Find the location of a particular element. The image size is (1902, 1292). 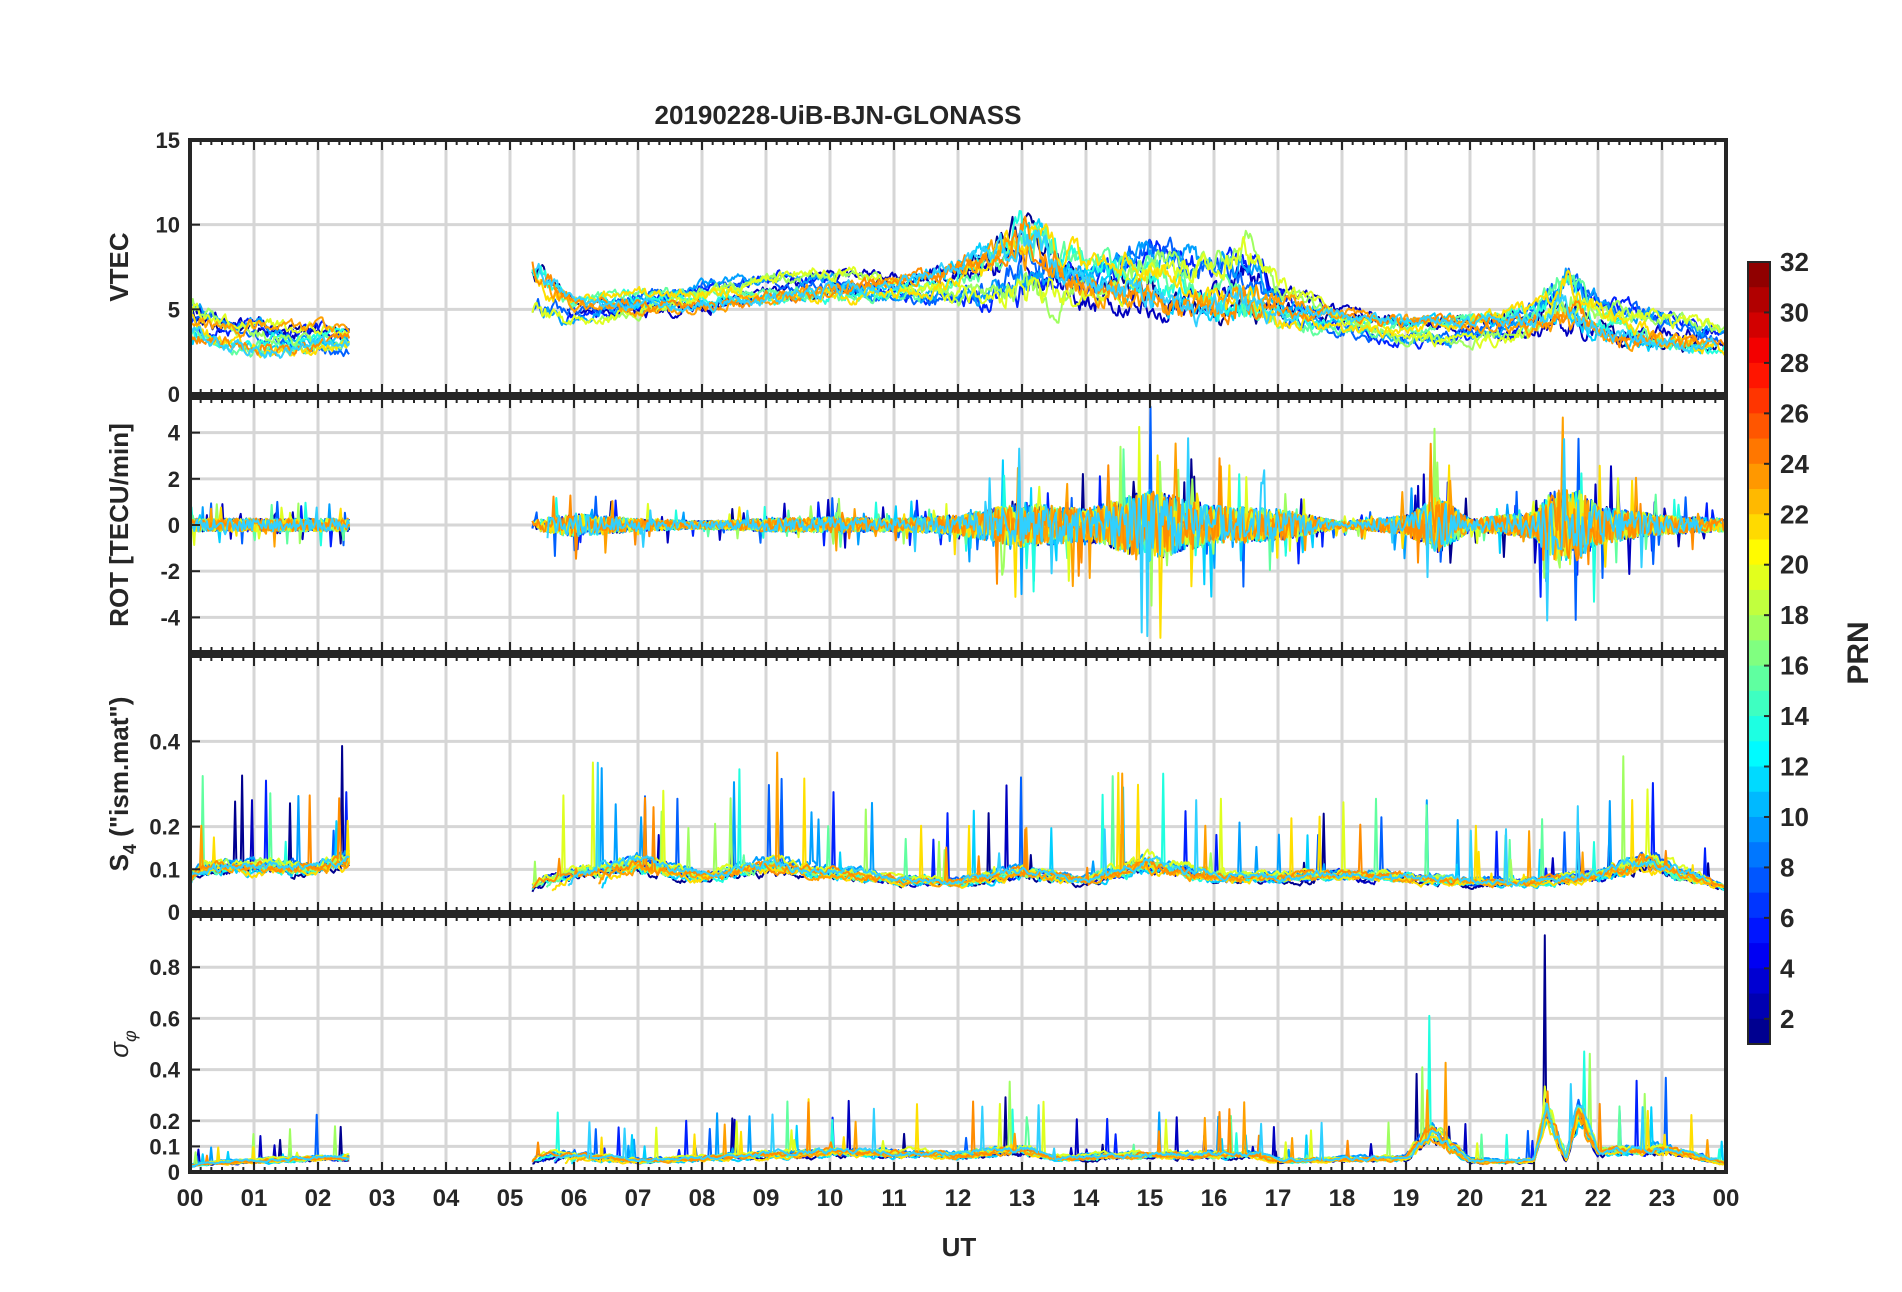

y-tick-label: 5 is located at coordinates (174, 309).